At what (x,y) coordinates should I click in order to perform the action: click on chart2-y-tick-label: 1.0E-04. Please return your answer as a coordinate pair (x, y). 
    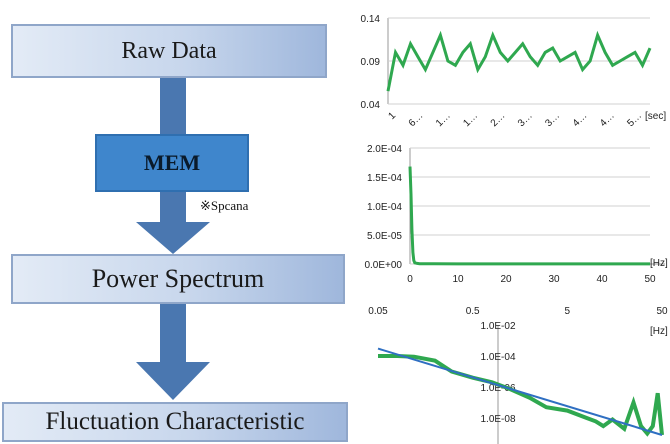
    Looking at the image, I should click on (384, 207).